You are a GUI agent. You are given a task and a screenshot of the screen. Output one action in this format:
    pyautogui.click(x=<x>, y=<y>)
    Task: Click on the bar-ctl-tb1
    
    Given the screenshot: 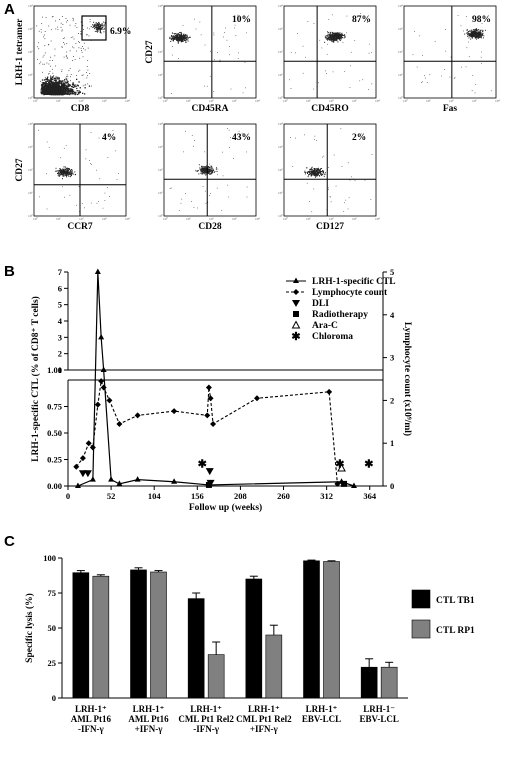 What is the action you would take?
    pyautogui.click(x=254, y=638)
    